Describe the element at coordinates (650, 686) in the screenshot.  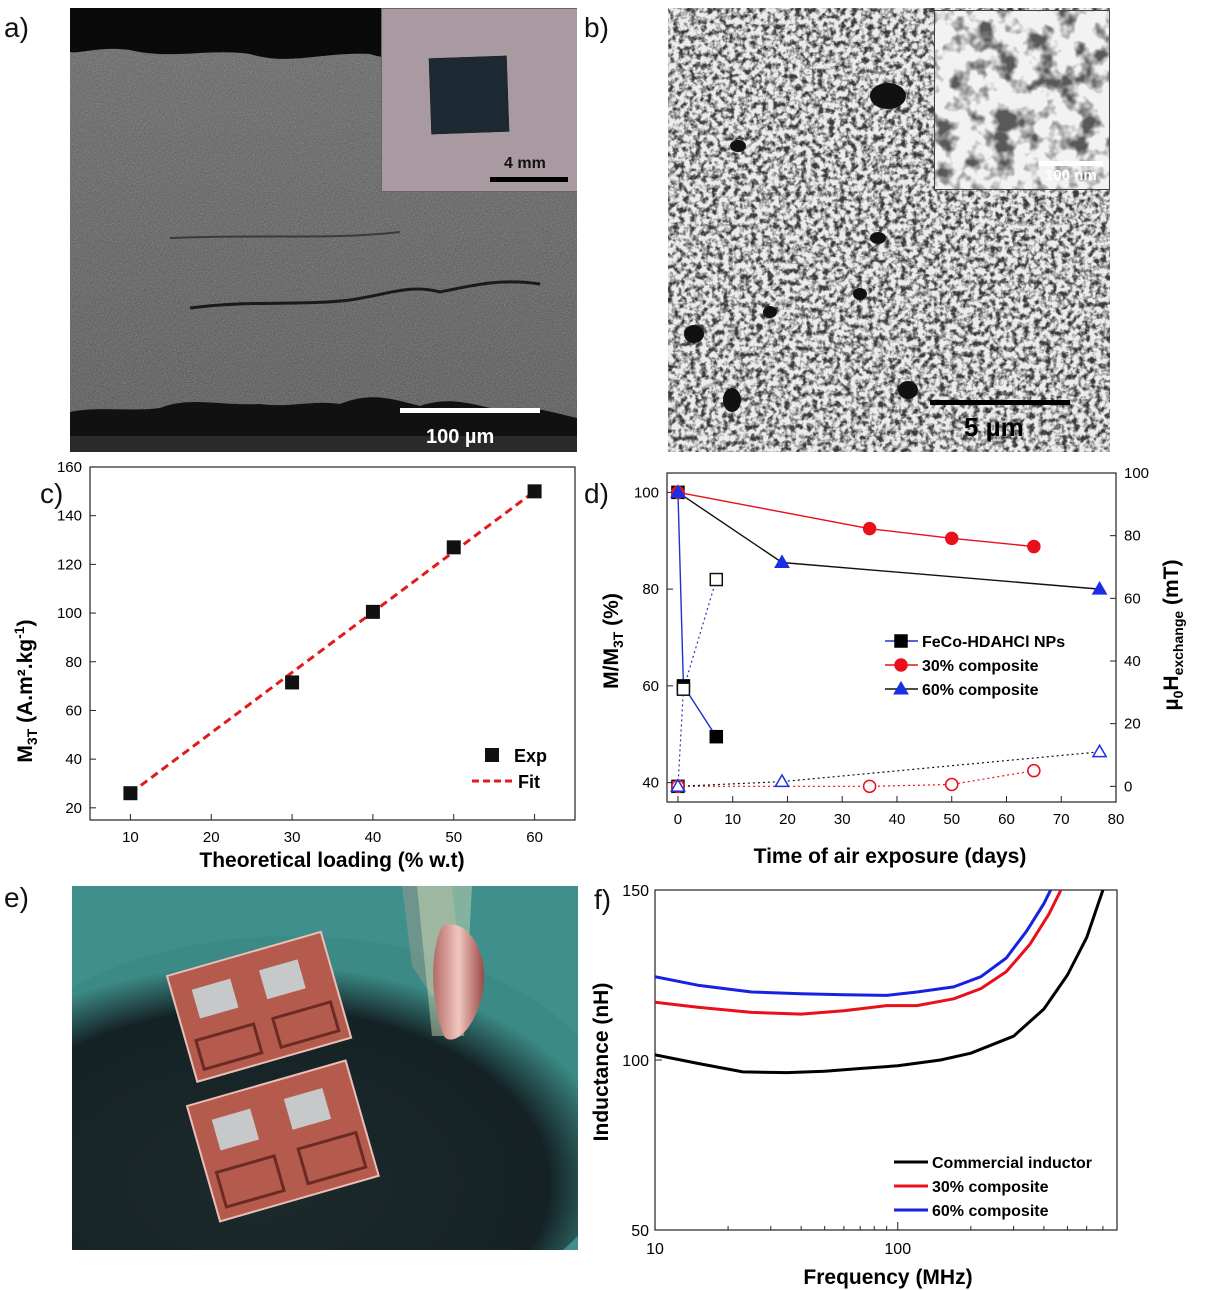
I see `chart-d-ytick-left-label: 60` at that location.